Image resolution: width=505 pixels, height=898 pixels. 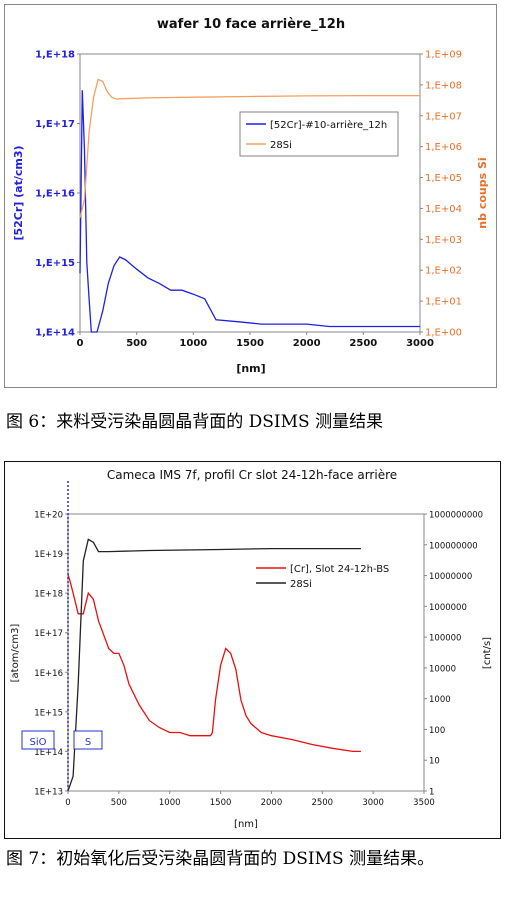 I want to click on y2-tick-label: 1,E+02, so click(x=443, y=271).